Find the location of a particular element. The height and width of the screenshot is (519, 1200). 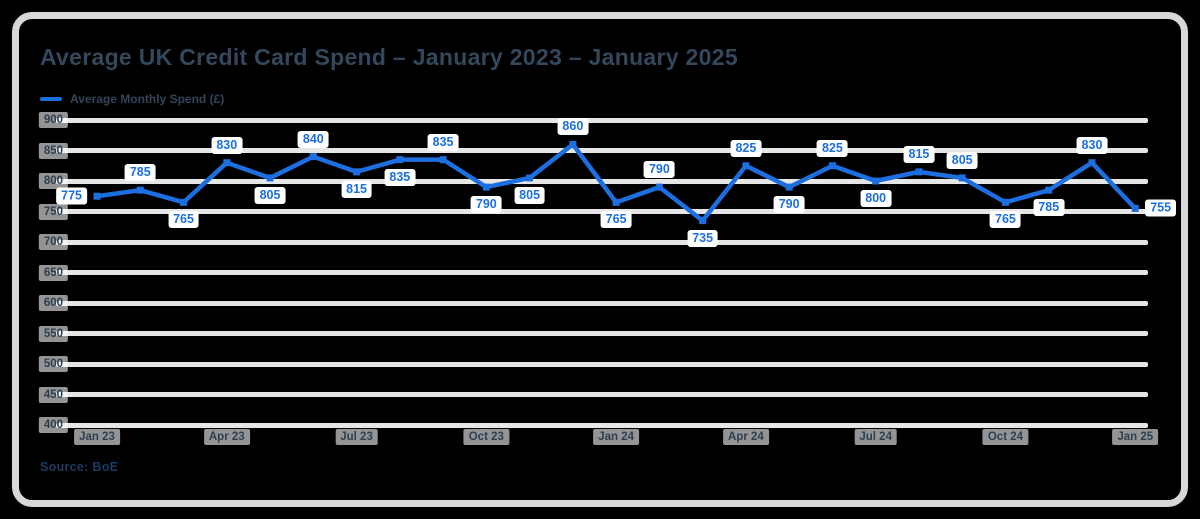

x-axis-tick-label: Jan 25 is located at coordinates (1135, 437).